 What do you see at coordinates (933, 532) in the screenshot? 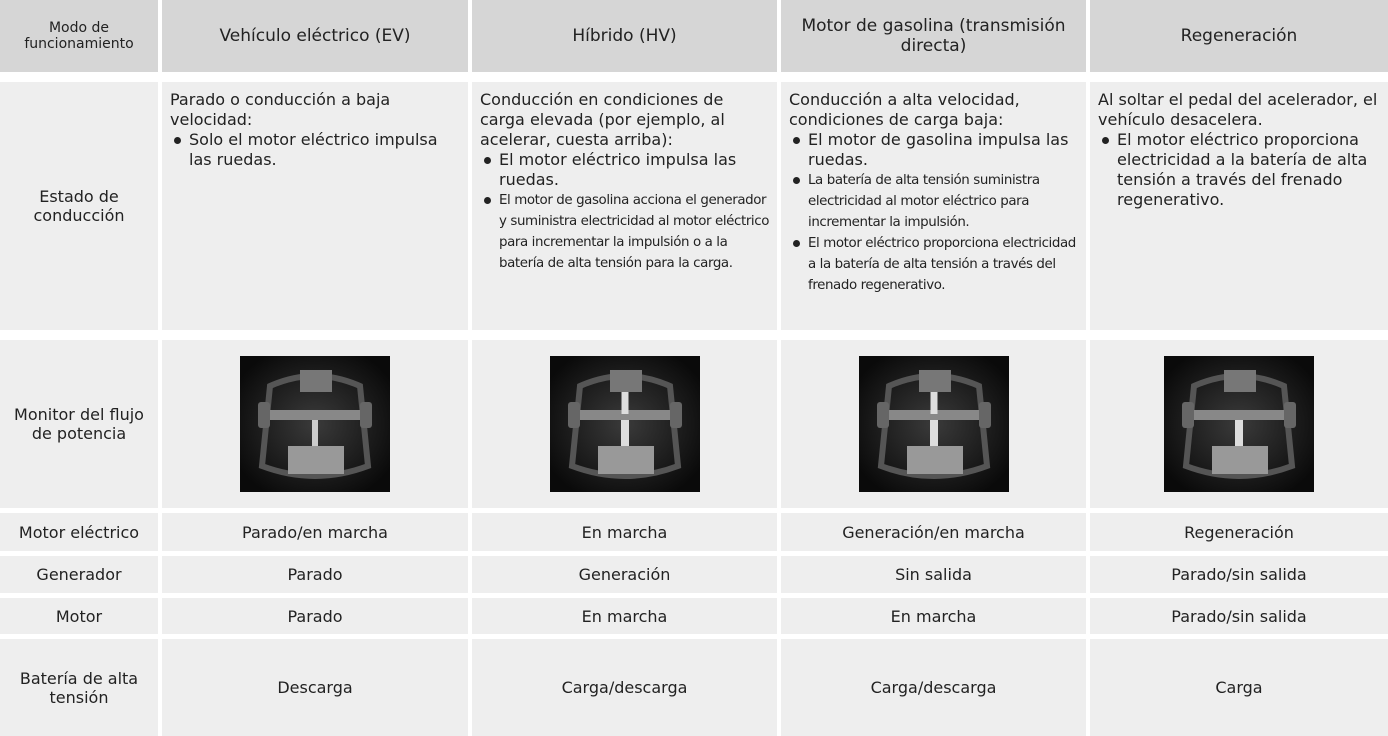
I see `value-cell: Generación/en marcha` at bounding box center [933, 532].